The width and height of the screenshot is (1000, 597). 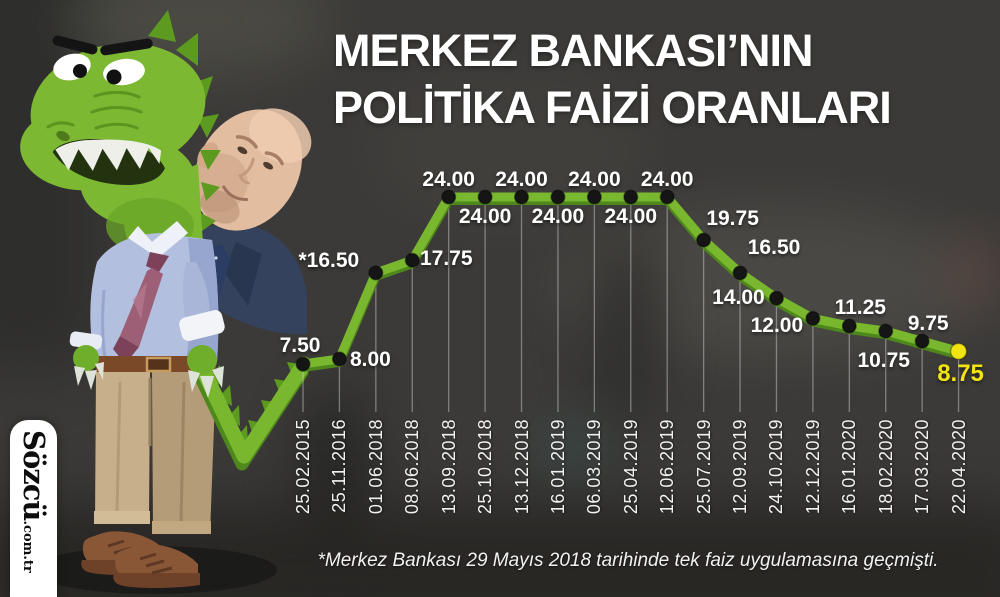 I want to click on point-value-label: 7.50, so click(x=300, y=345).